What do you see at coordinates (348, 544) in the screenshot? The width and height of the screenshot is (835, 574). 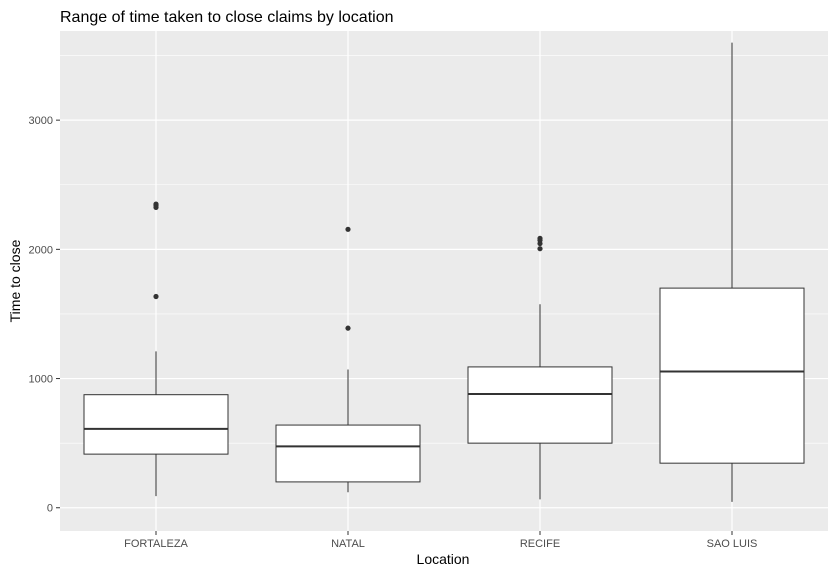 I see `x-tick-label: NATAL` at bounding box center [348, 544].